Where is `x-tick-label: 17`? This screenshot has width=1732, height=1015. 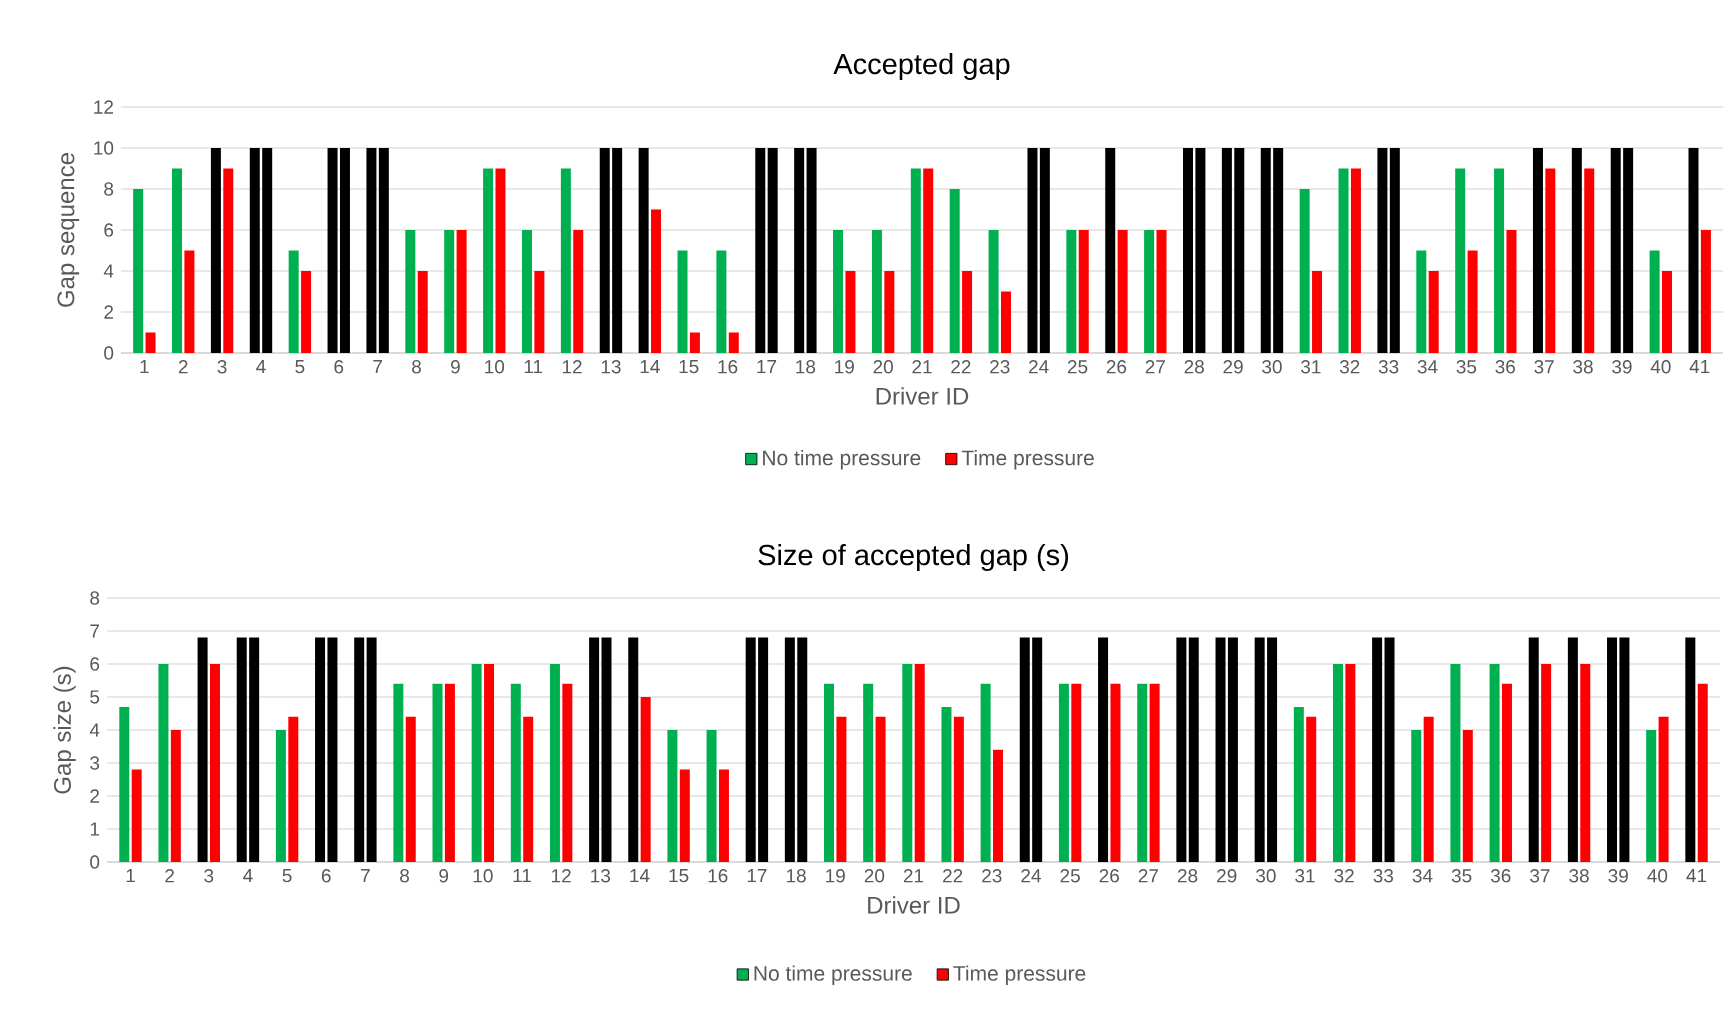
x-tick-label: 17 is located at coordinates (767, 367).